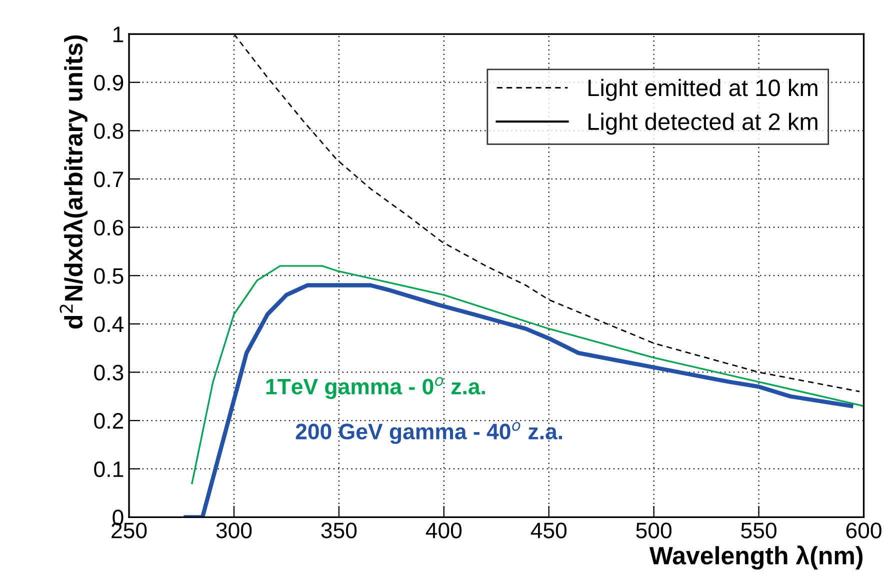 This screenshot has width=896, height=587. Describe the element at coordinates (339, 530) in the screenshot. I see `x-tick-label: 350` at that location.